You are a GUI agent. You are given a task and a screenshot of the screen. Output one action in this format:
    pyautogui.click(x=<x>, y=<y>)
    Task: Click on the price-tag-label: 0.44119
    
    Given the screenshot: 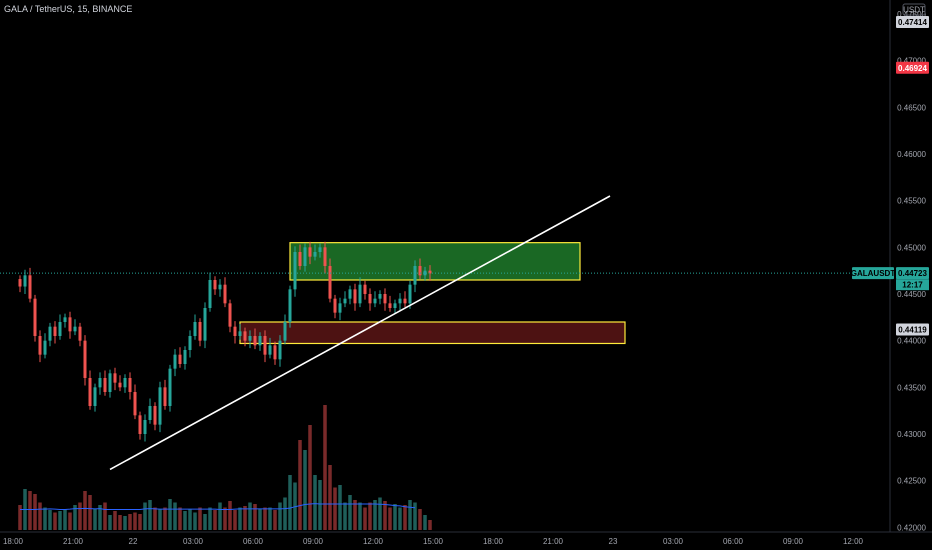 What is the action you would take?
    pyautogui.click(x=912, y=330)
    